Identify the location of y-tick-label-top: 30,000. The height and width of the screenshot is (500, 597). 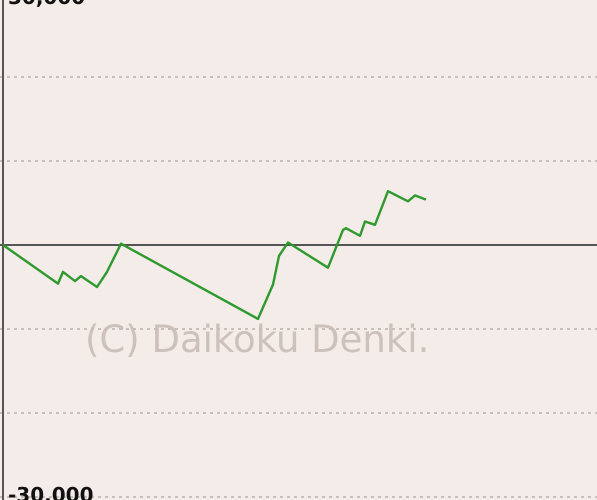
(46, 4).